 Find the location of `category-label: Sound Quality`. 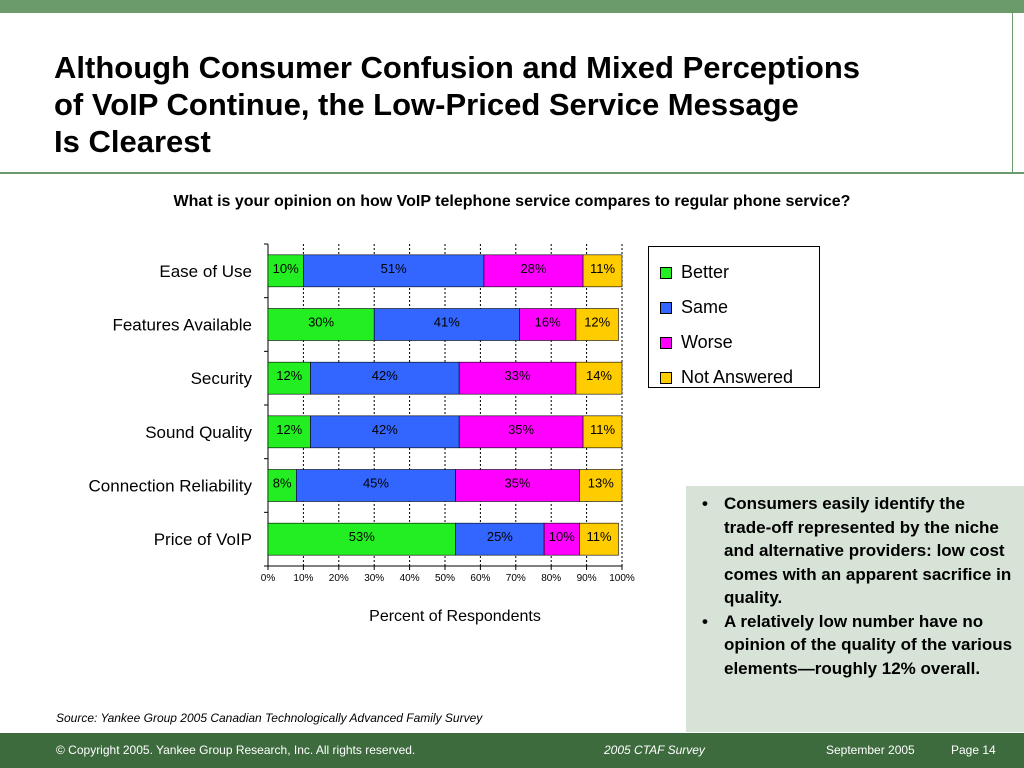

category-label: Sound Quality is located at coordinates (198, 432).